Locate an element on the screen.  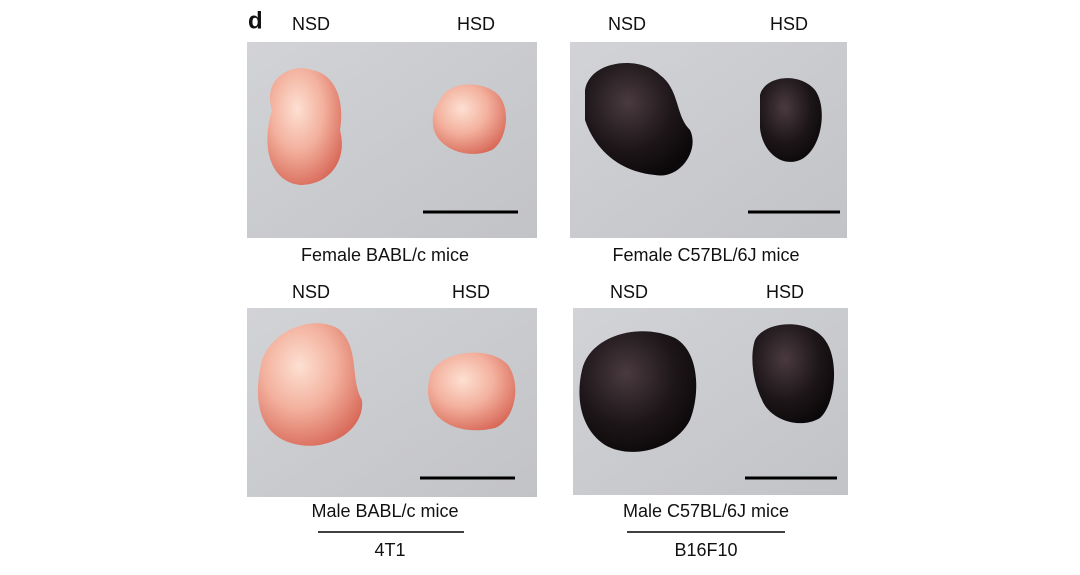
caption: Female C57BL/6J mice is located at coordinates (705, 255).